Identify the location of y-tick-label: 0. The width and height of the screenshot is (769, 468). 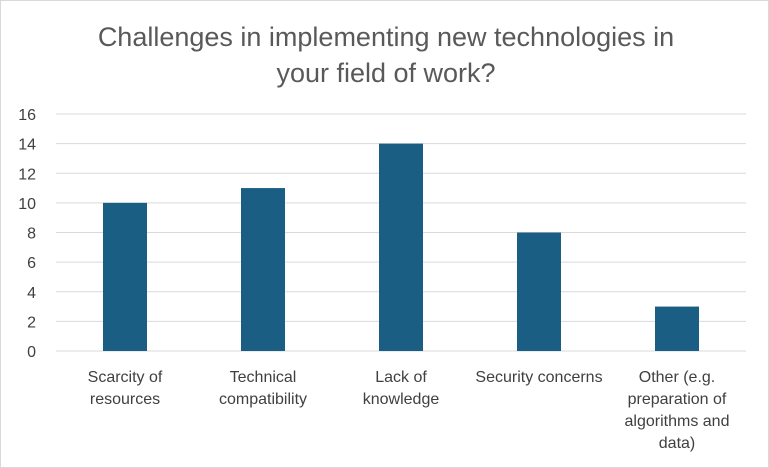
(31, 352).